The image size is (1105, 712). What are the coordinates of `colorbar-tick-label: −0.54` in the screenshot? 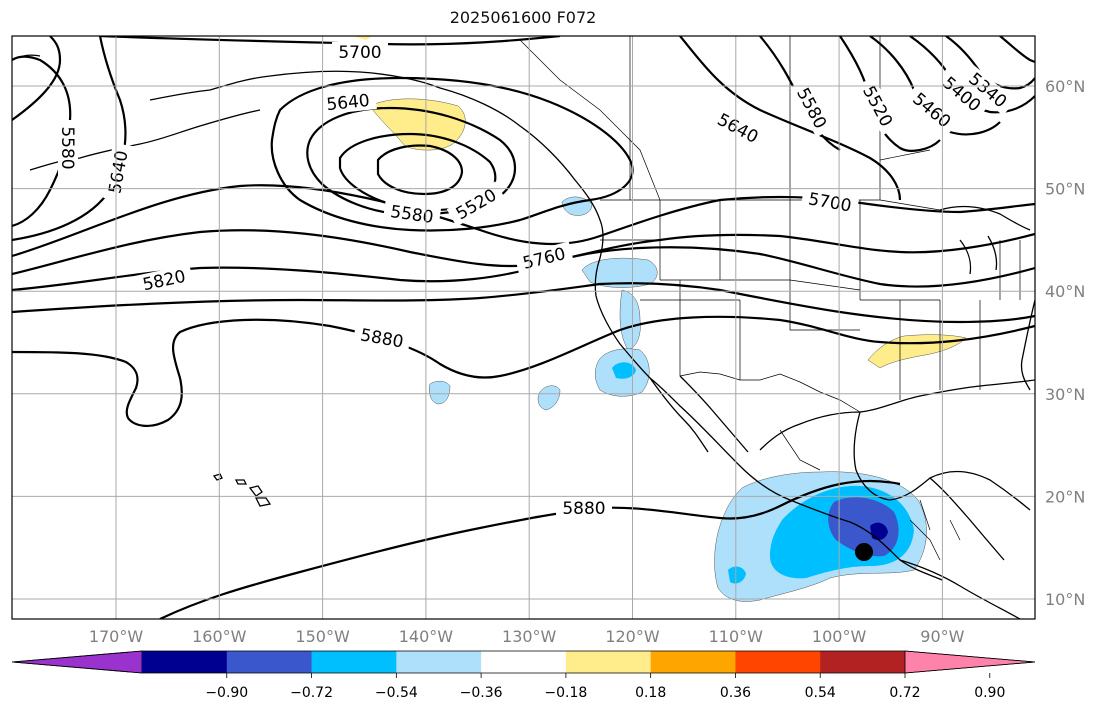 It's located at (396, 693).